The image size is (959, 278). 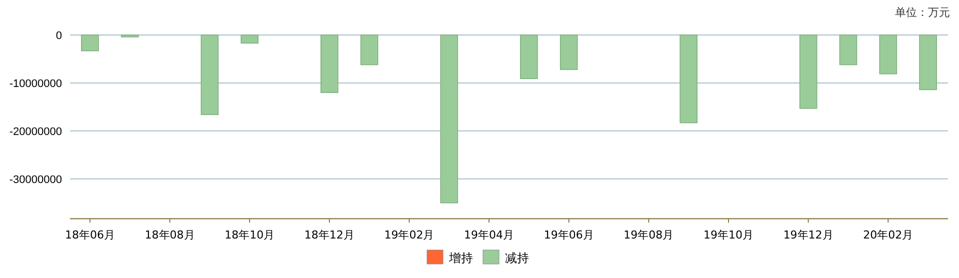 I want to click on y-tick-label: -10000000, so click(x=35, y=84).